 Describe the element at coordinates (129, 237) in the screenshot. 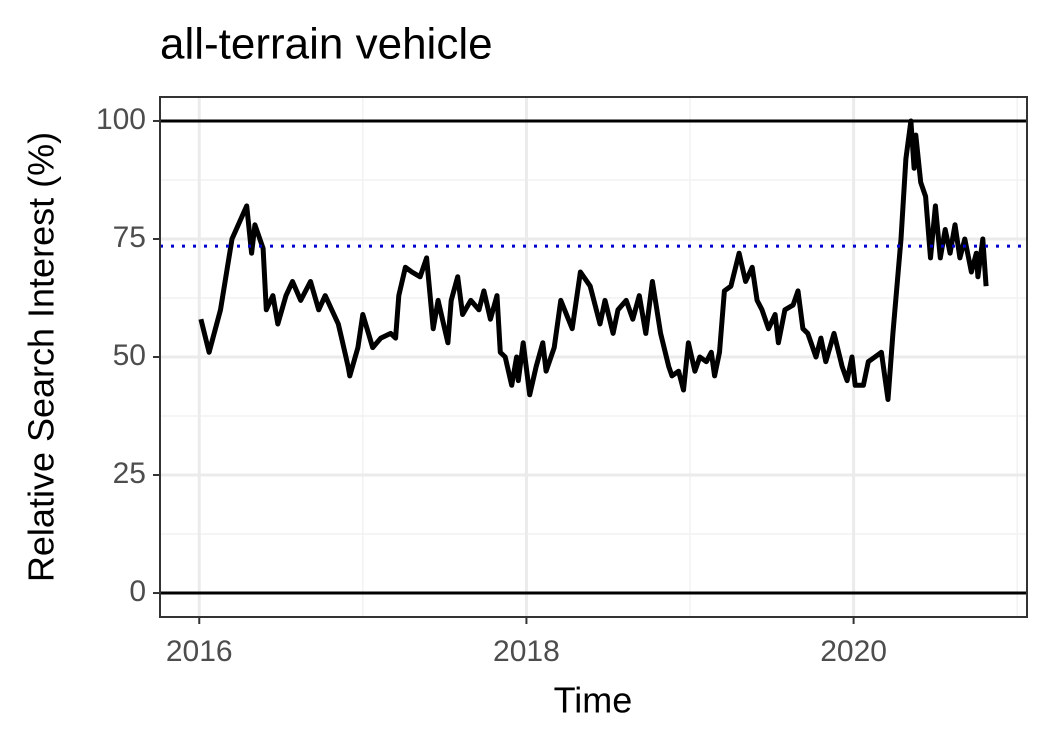

I see `y-tick-label: 75` at that location.